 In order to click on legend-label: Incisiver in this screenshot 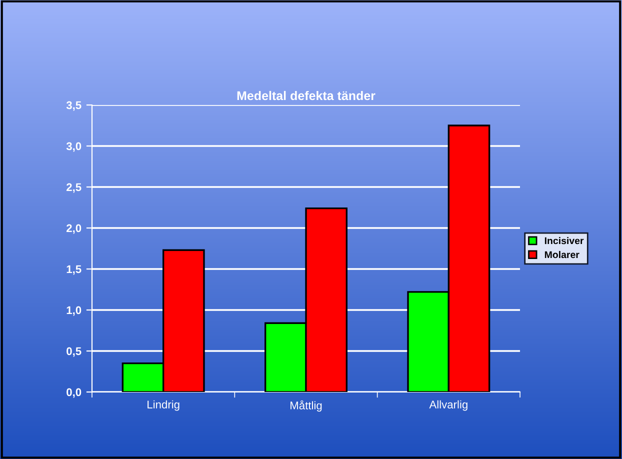, I will do `click(564, 240)`.